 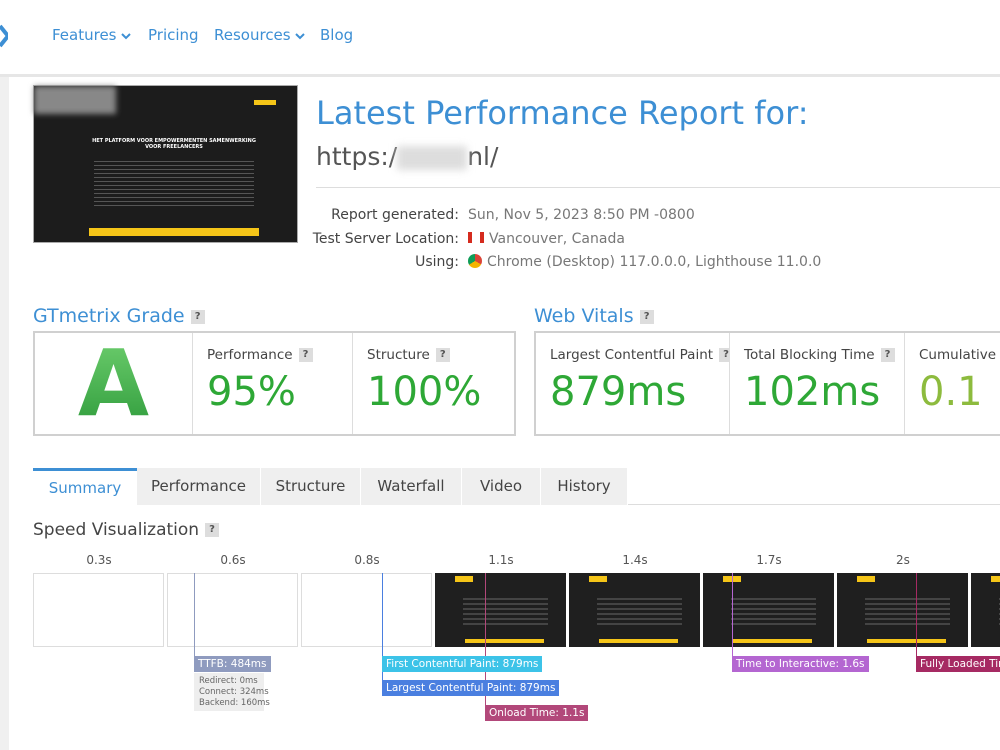 What do you see at coordinates (395, 215) in the screenshot?
I see `detail-label: Report generated:` at bounding box center [395, 215].